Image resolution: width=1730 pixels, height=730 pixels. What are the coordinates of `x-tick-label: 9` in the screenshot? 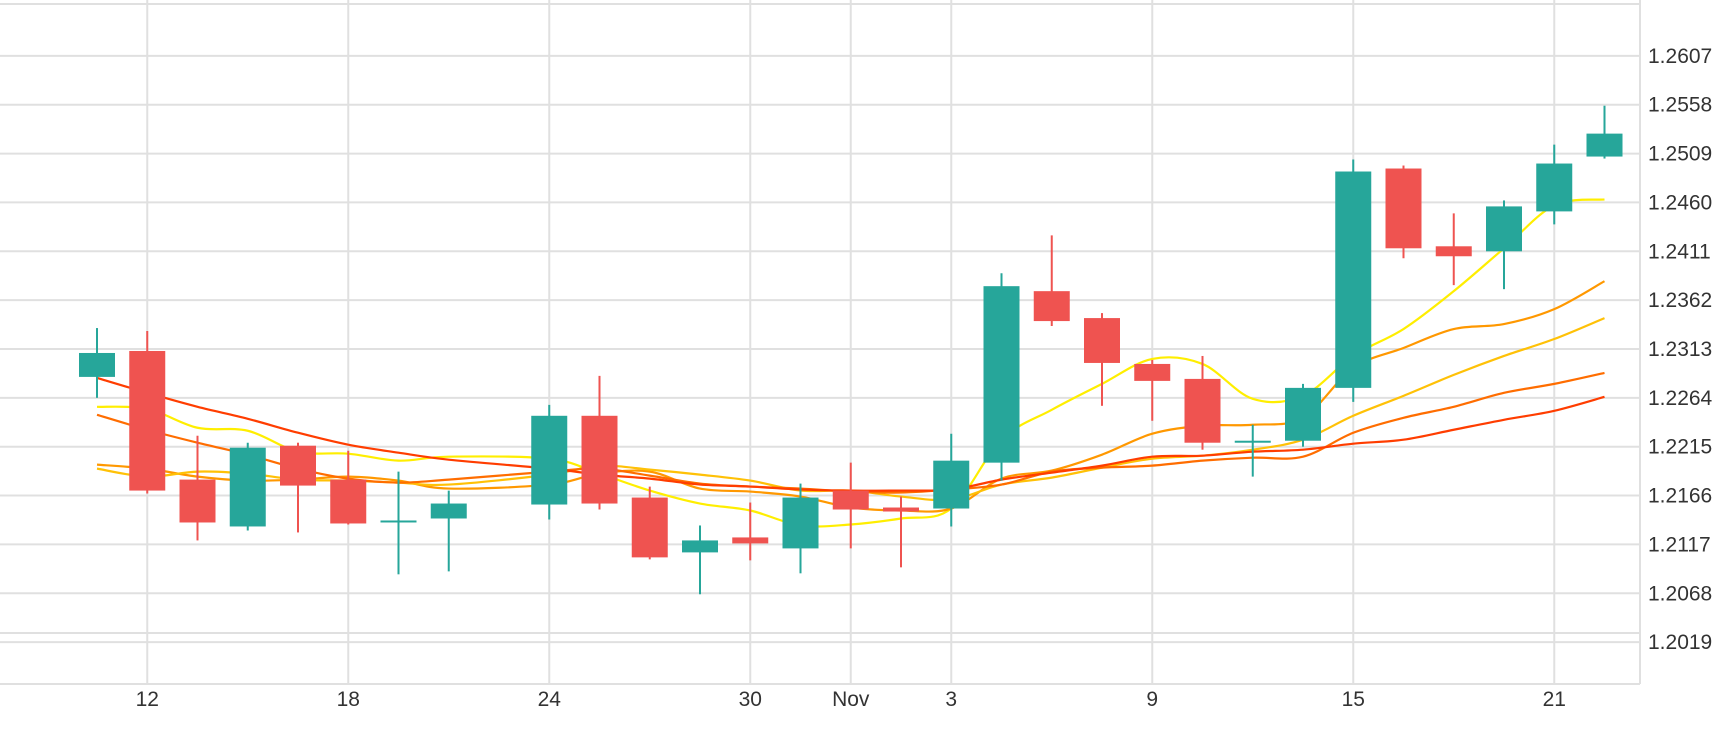 It's located at (1152, 699).